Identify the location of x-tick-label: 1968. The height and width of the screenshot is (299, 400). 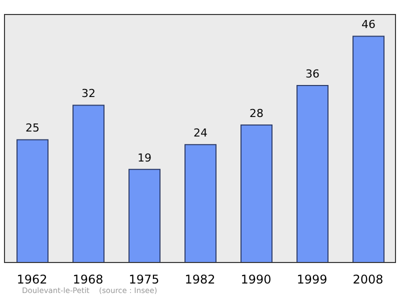
(88, 279).